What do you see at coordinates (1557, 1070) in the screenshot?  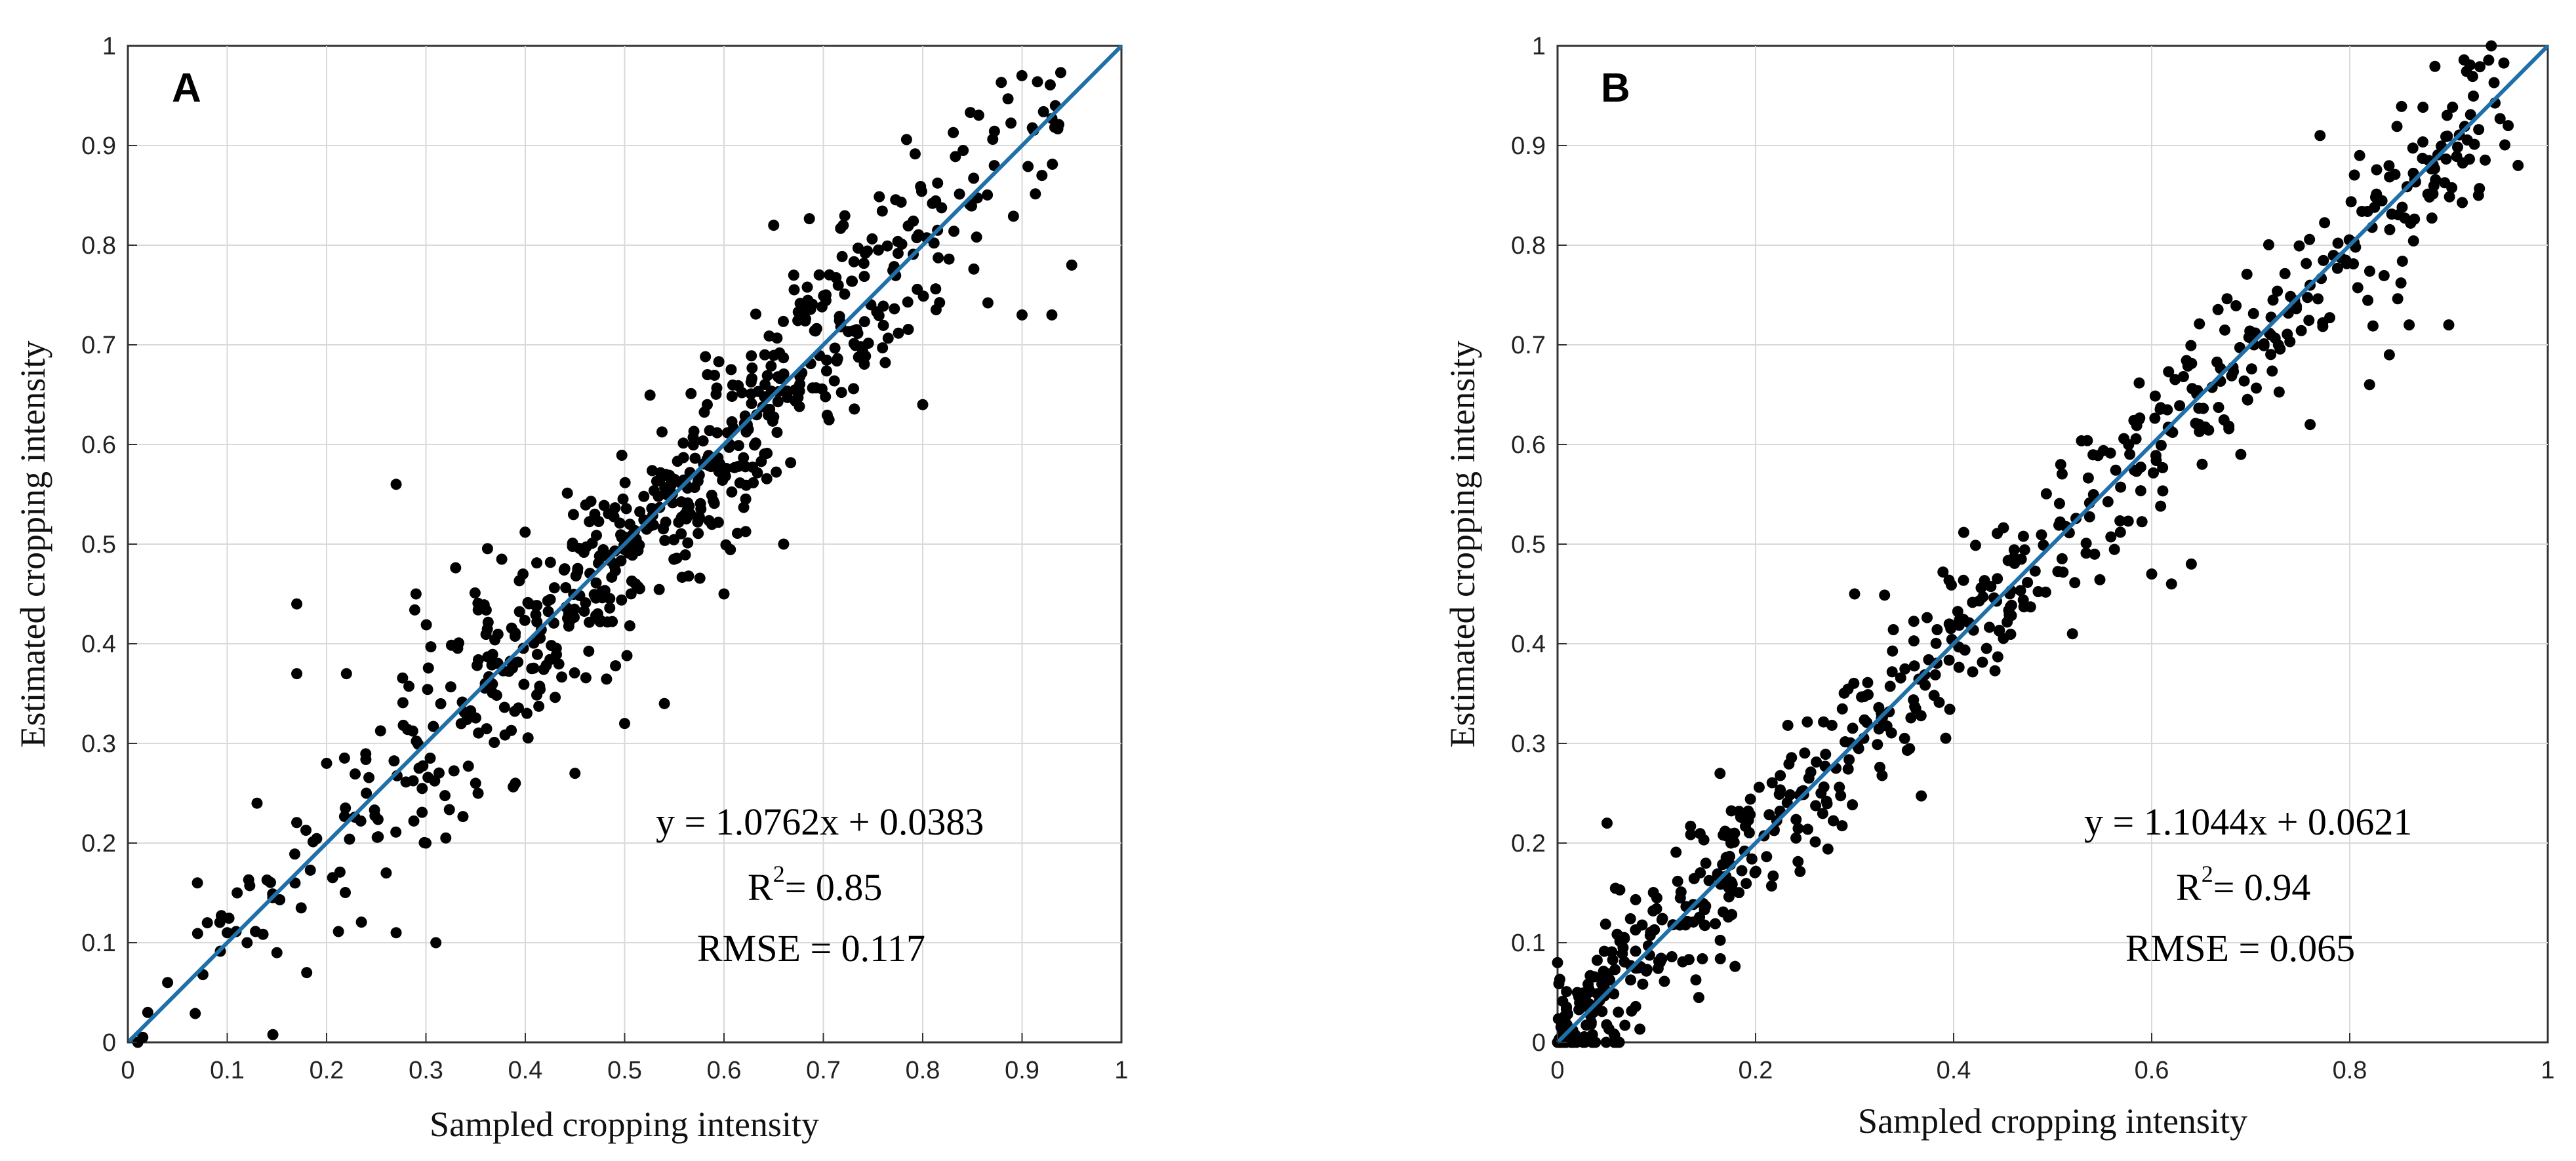 I see `panel-b-x-tick-label: 0` at bounding box center [1557, 1070].